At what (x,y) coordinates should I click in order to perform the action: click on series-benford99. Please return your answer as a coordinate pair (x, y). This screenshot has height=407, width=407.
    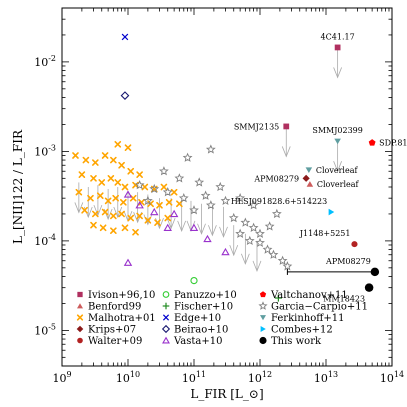
    Looking at the image, I should click on (310, 184).